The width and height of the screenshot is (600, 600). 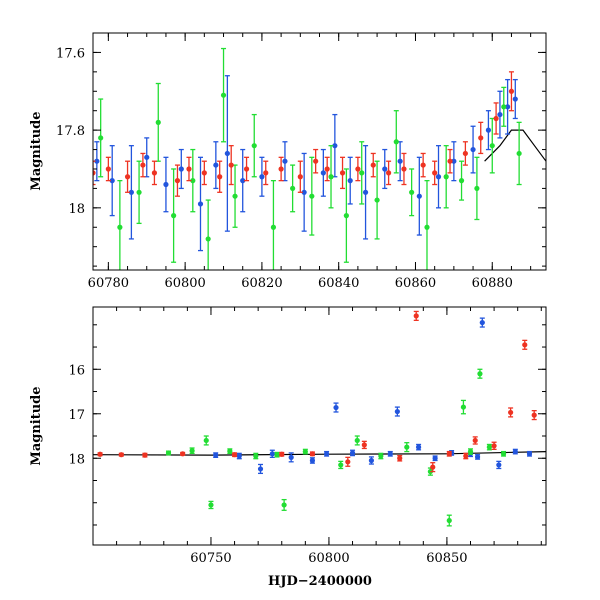 I want to click on x-tick-label: 60800, so click(x=328, y=558).